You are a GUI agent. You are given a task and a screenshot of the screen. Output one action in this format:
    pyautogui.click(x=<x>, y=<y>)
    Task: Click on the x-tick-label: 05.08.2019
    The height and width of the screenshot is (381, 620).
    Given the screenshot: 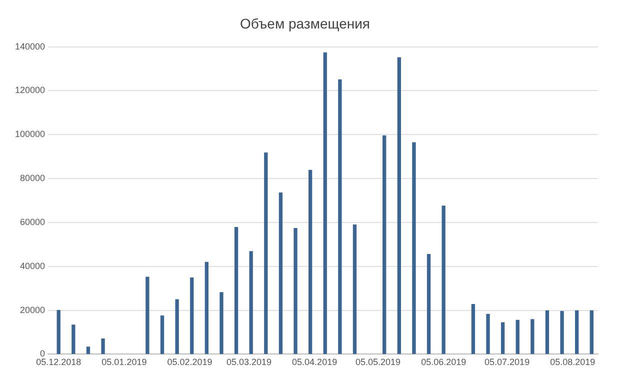 What is the action you would take?
    pyautogui.click(x=573, y=362)
    